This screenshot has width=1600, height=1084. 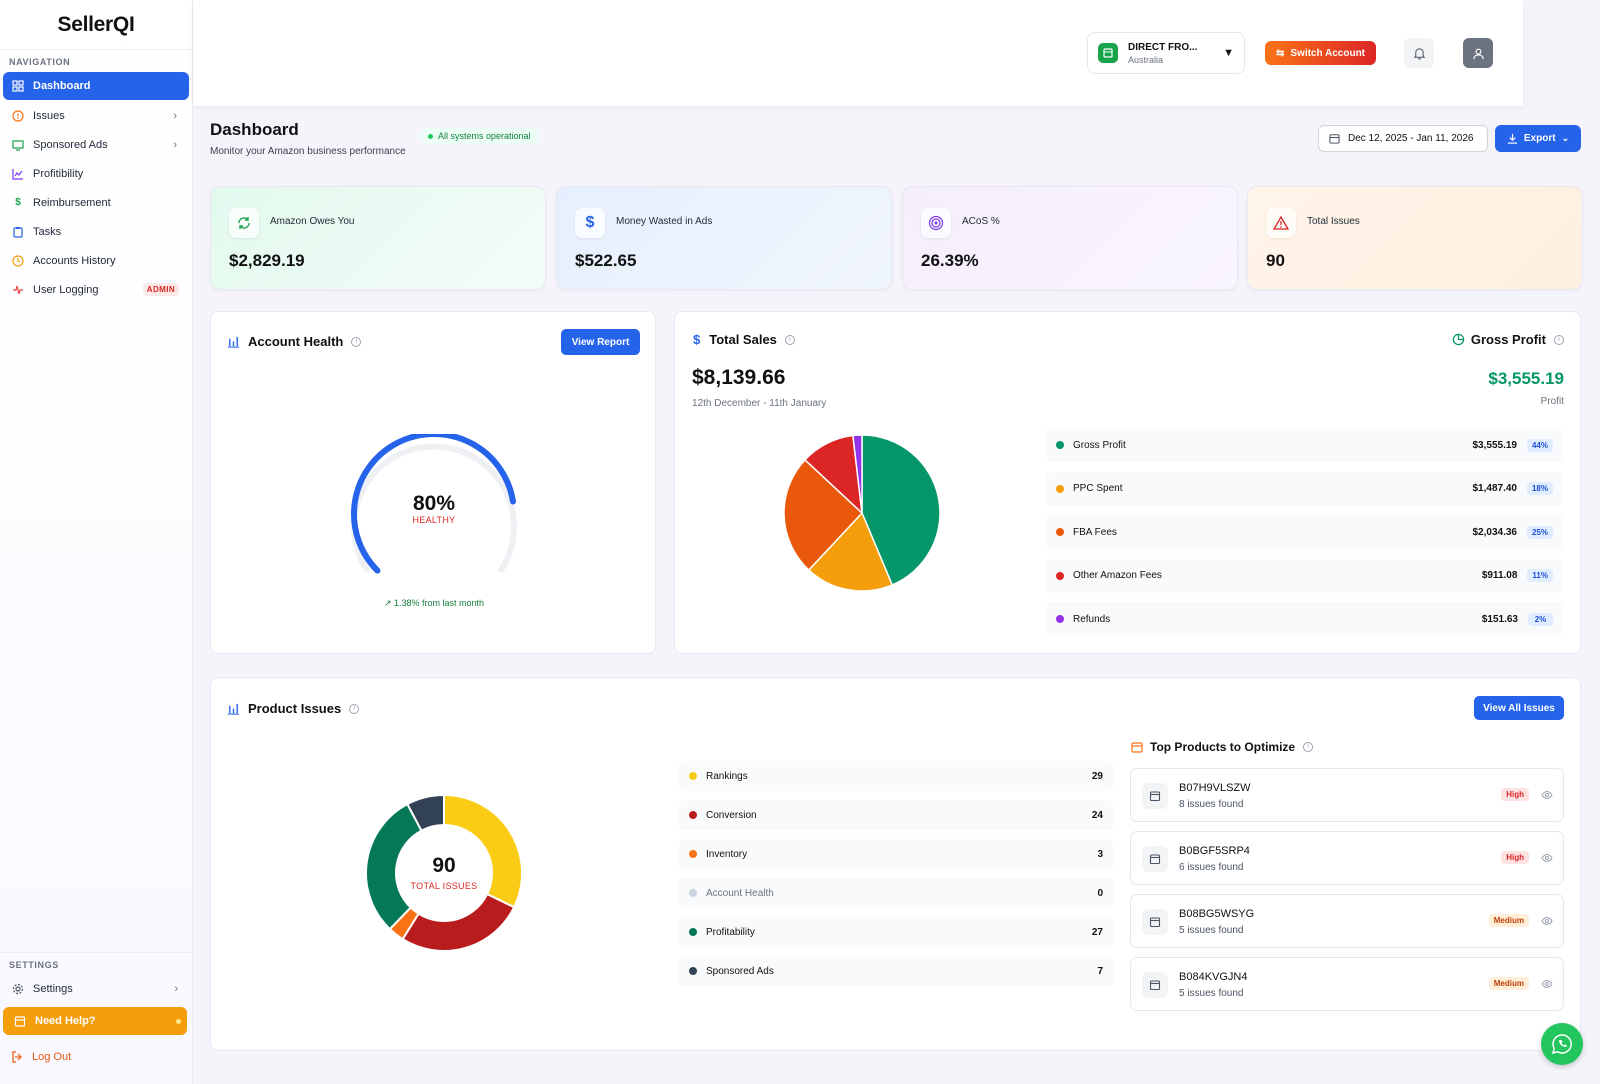 I want to click on sidebar-item-tasks: Tasks, so click(x=96, y=231).